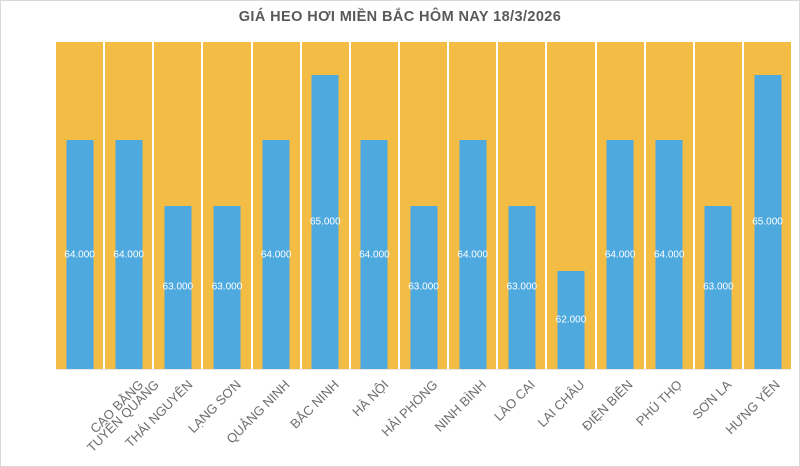 This screenshot has height=467, width=800. I want to click on x-axis-label: NINH BÌNH, so click(460, 406).